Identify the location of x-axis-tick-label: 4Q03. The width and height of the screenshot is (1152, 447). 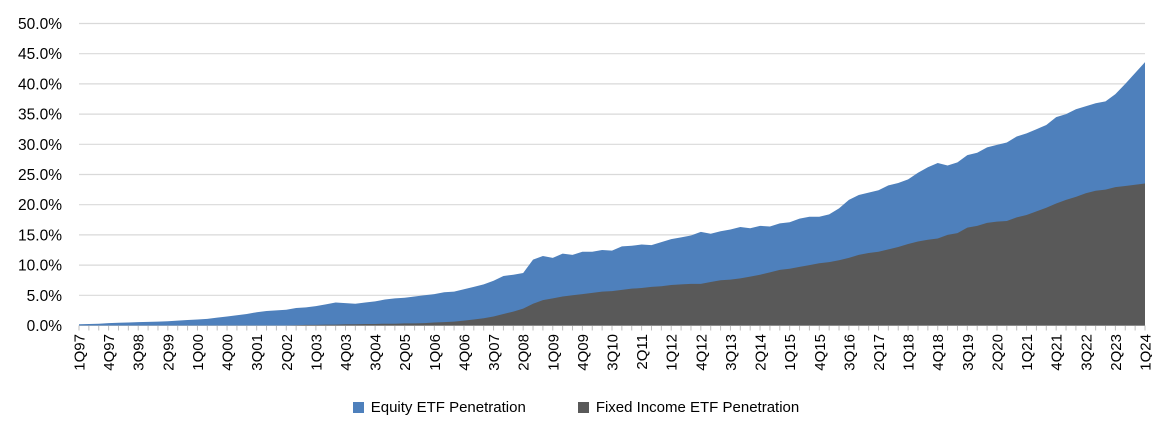
(346, 352).